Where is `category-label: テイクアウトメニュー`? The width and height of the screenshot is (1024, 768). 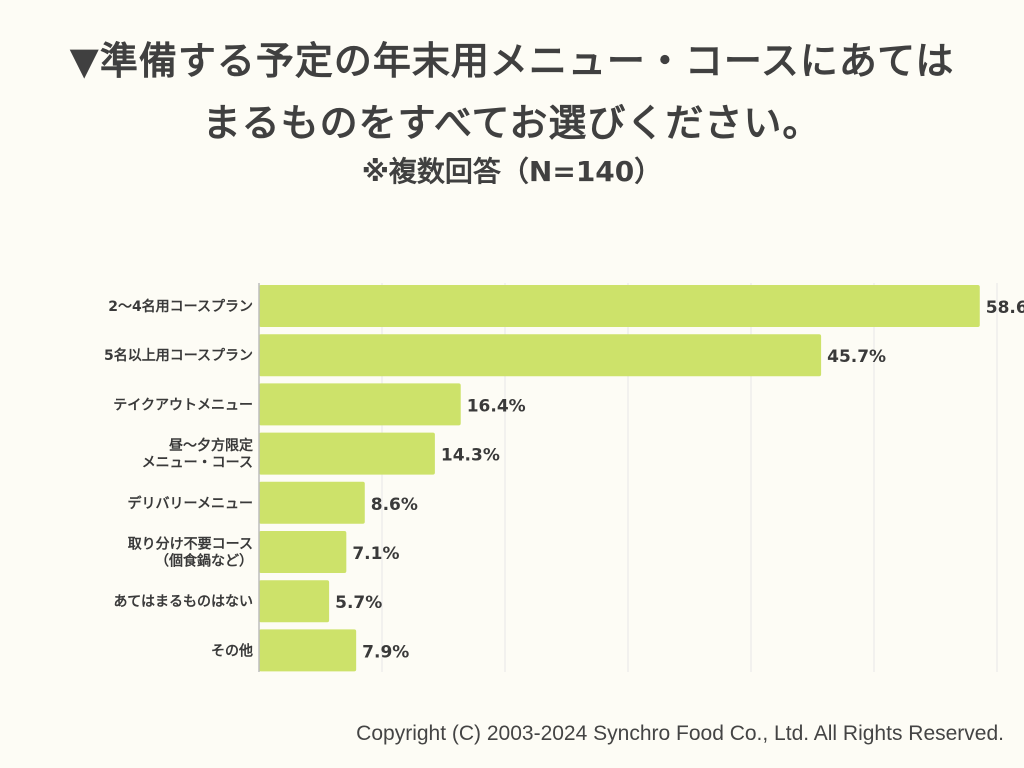 category-label: テイクアウトメニュー is located at coordinates (183, 405).